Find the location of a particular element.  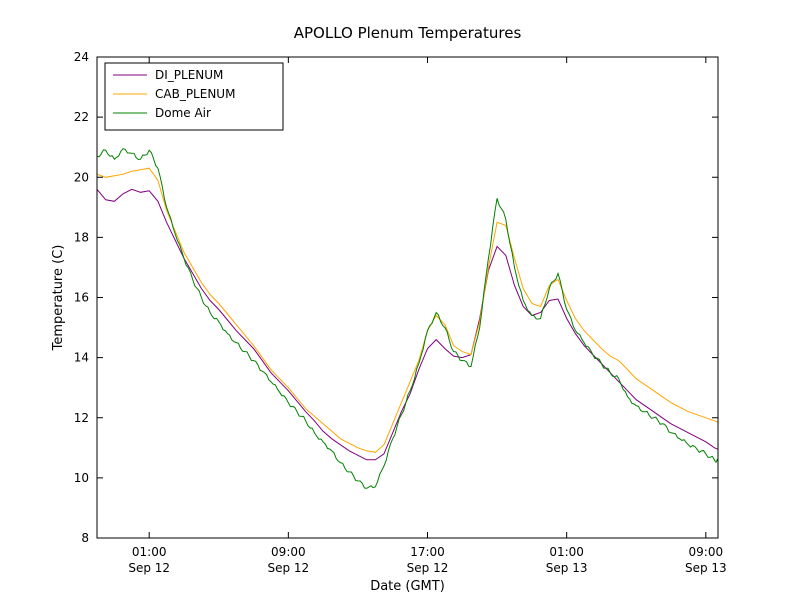

y-tick-label: 8 is located at coordinates (85, 538).